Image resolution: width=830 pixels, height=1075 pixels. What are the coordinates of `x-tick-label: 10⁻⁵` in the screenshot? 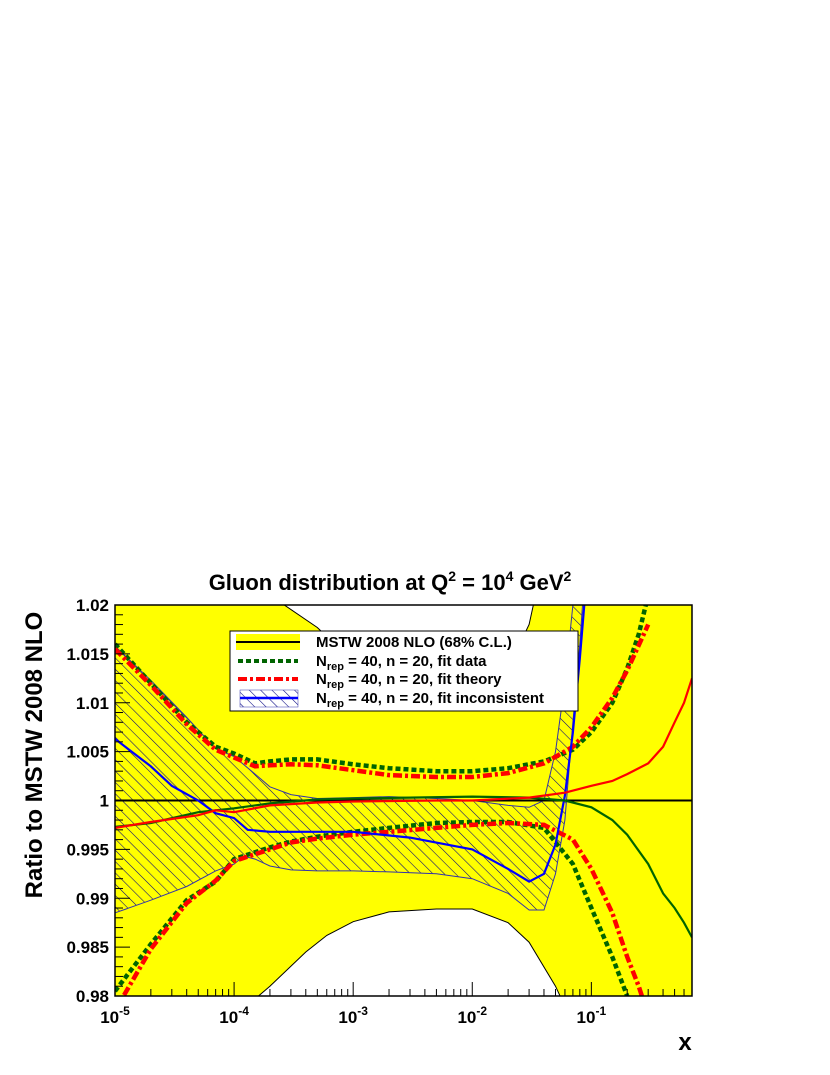 It's located at (115, 1015).